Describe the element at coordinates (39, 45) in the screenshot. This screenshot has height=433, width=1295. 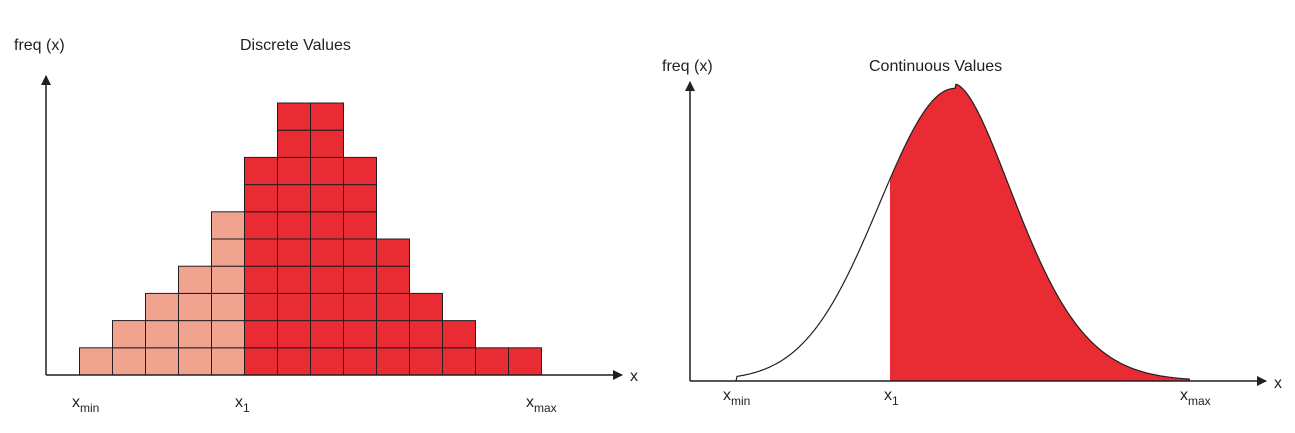
I see `discrete-y-axis-label: freq (x)` at that location.